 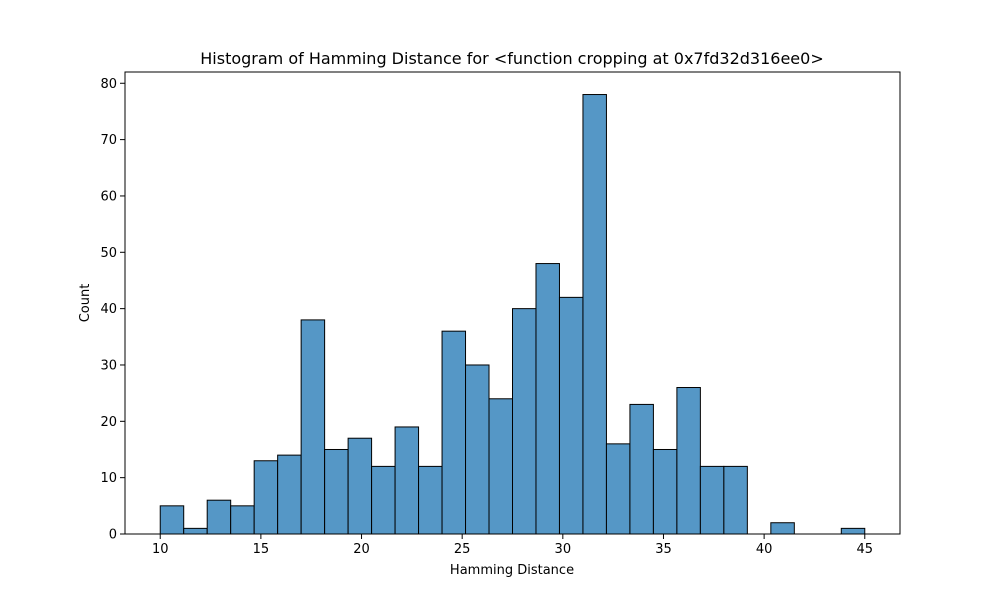 I want to click on y-axis-label: Count, so click(x=85, y=303).